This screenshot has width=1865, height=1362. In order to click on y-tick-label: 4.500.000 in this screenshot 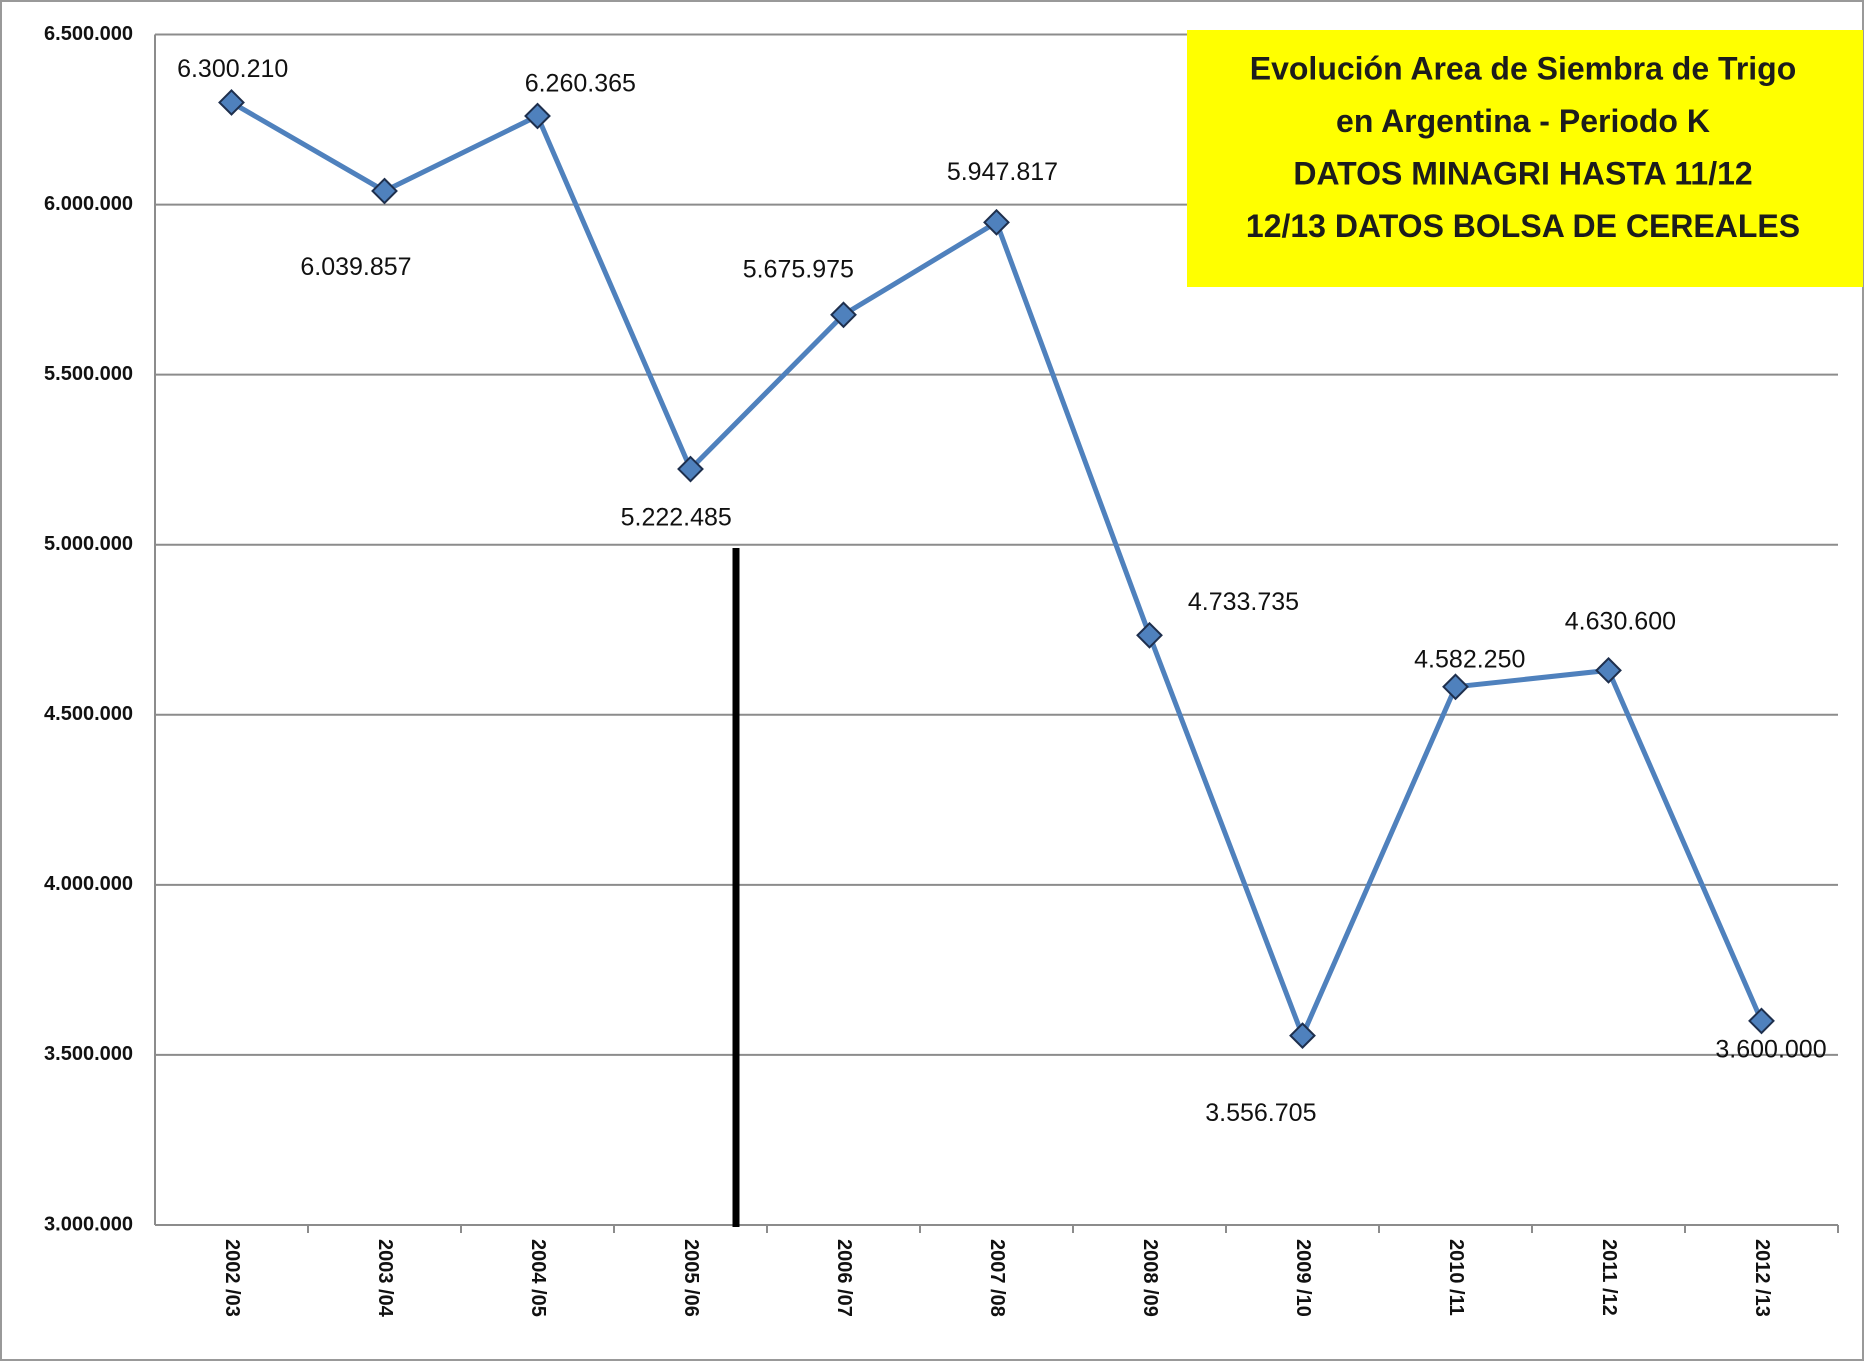, I will do `click(88, 714)`.